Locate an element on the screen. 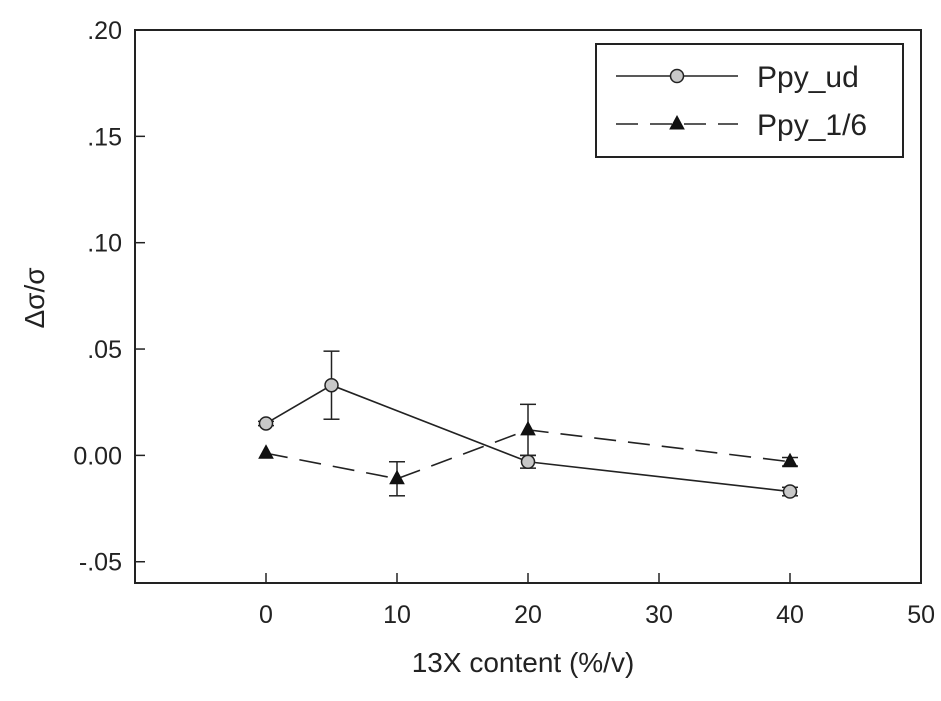 The height and width of the screenshot is (701, 941). y-tick-label: .05 is located at coordinates (104, 350).